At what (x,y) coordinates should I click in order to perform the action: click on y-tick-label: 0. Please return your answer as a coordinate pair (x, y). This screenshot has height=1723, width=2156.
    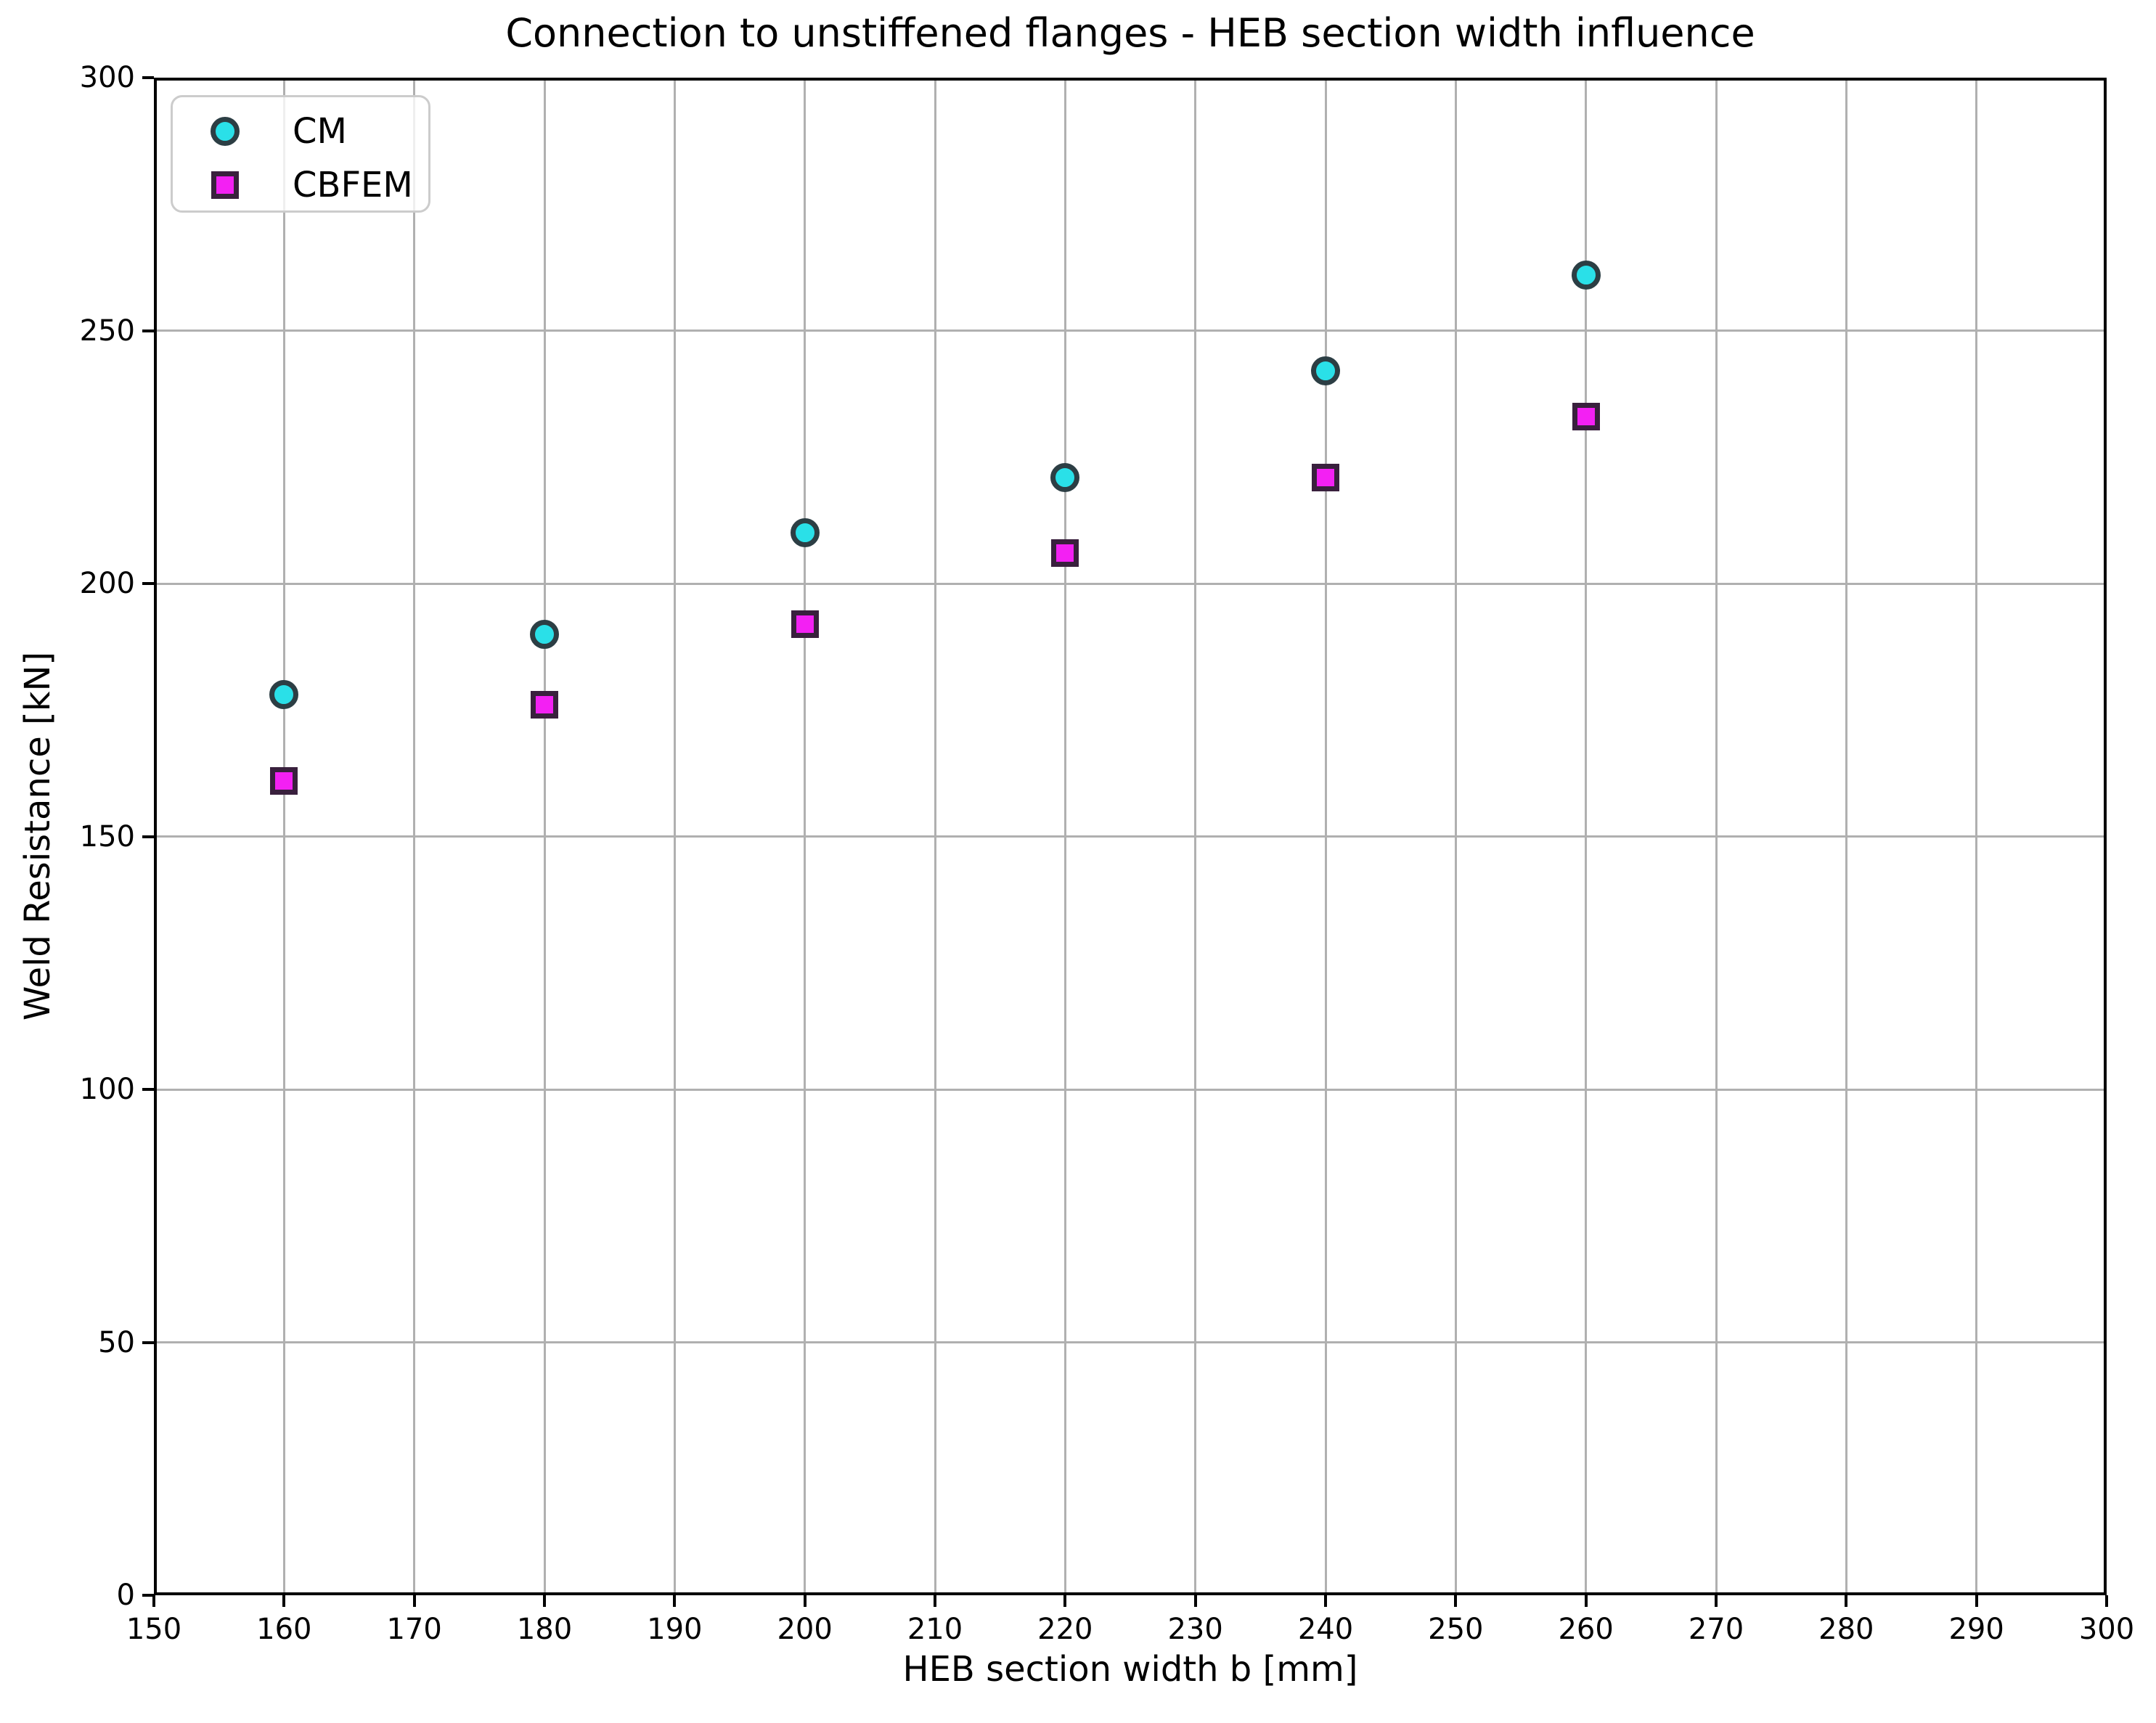
    Looking at the image, I should click on (126, 1595).